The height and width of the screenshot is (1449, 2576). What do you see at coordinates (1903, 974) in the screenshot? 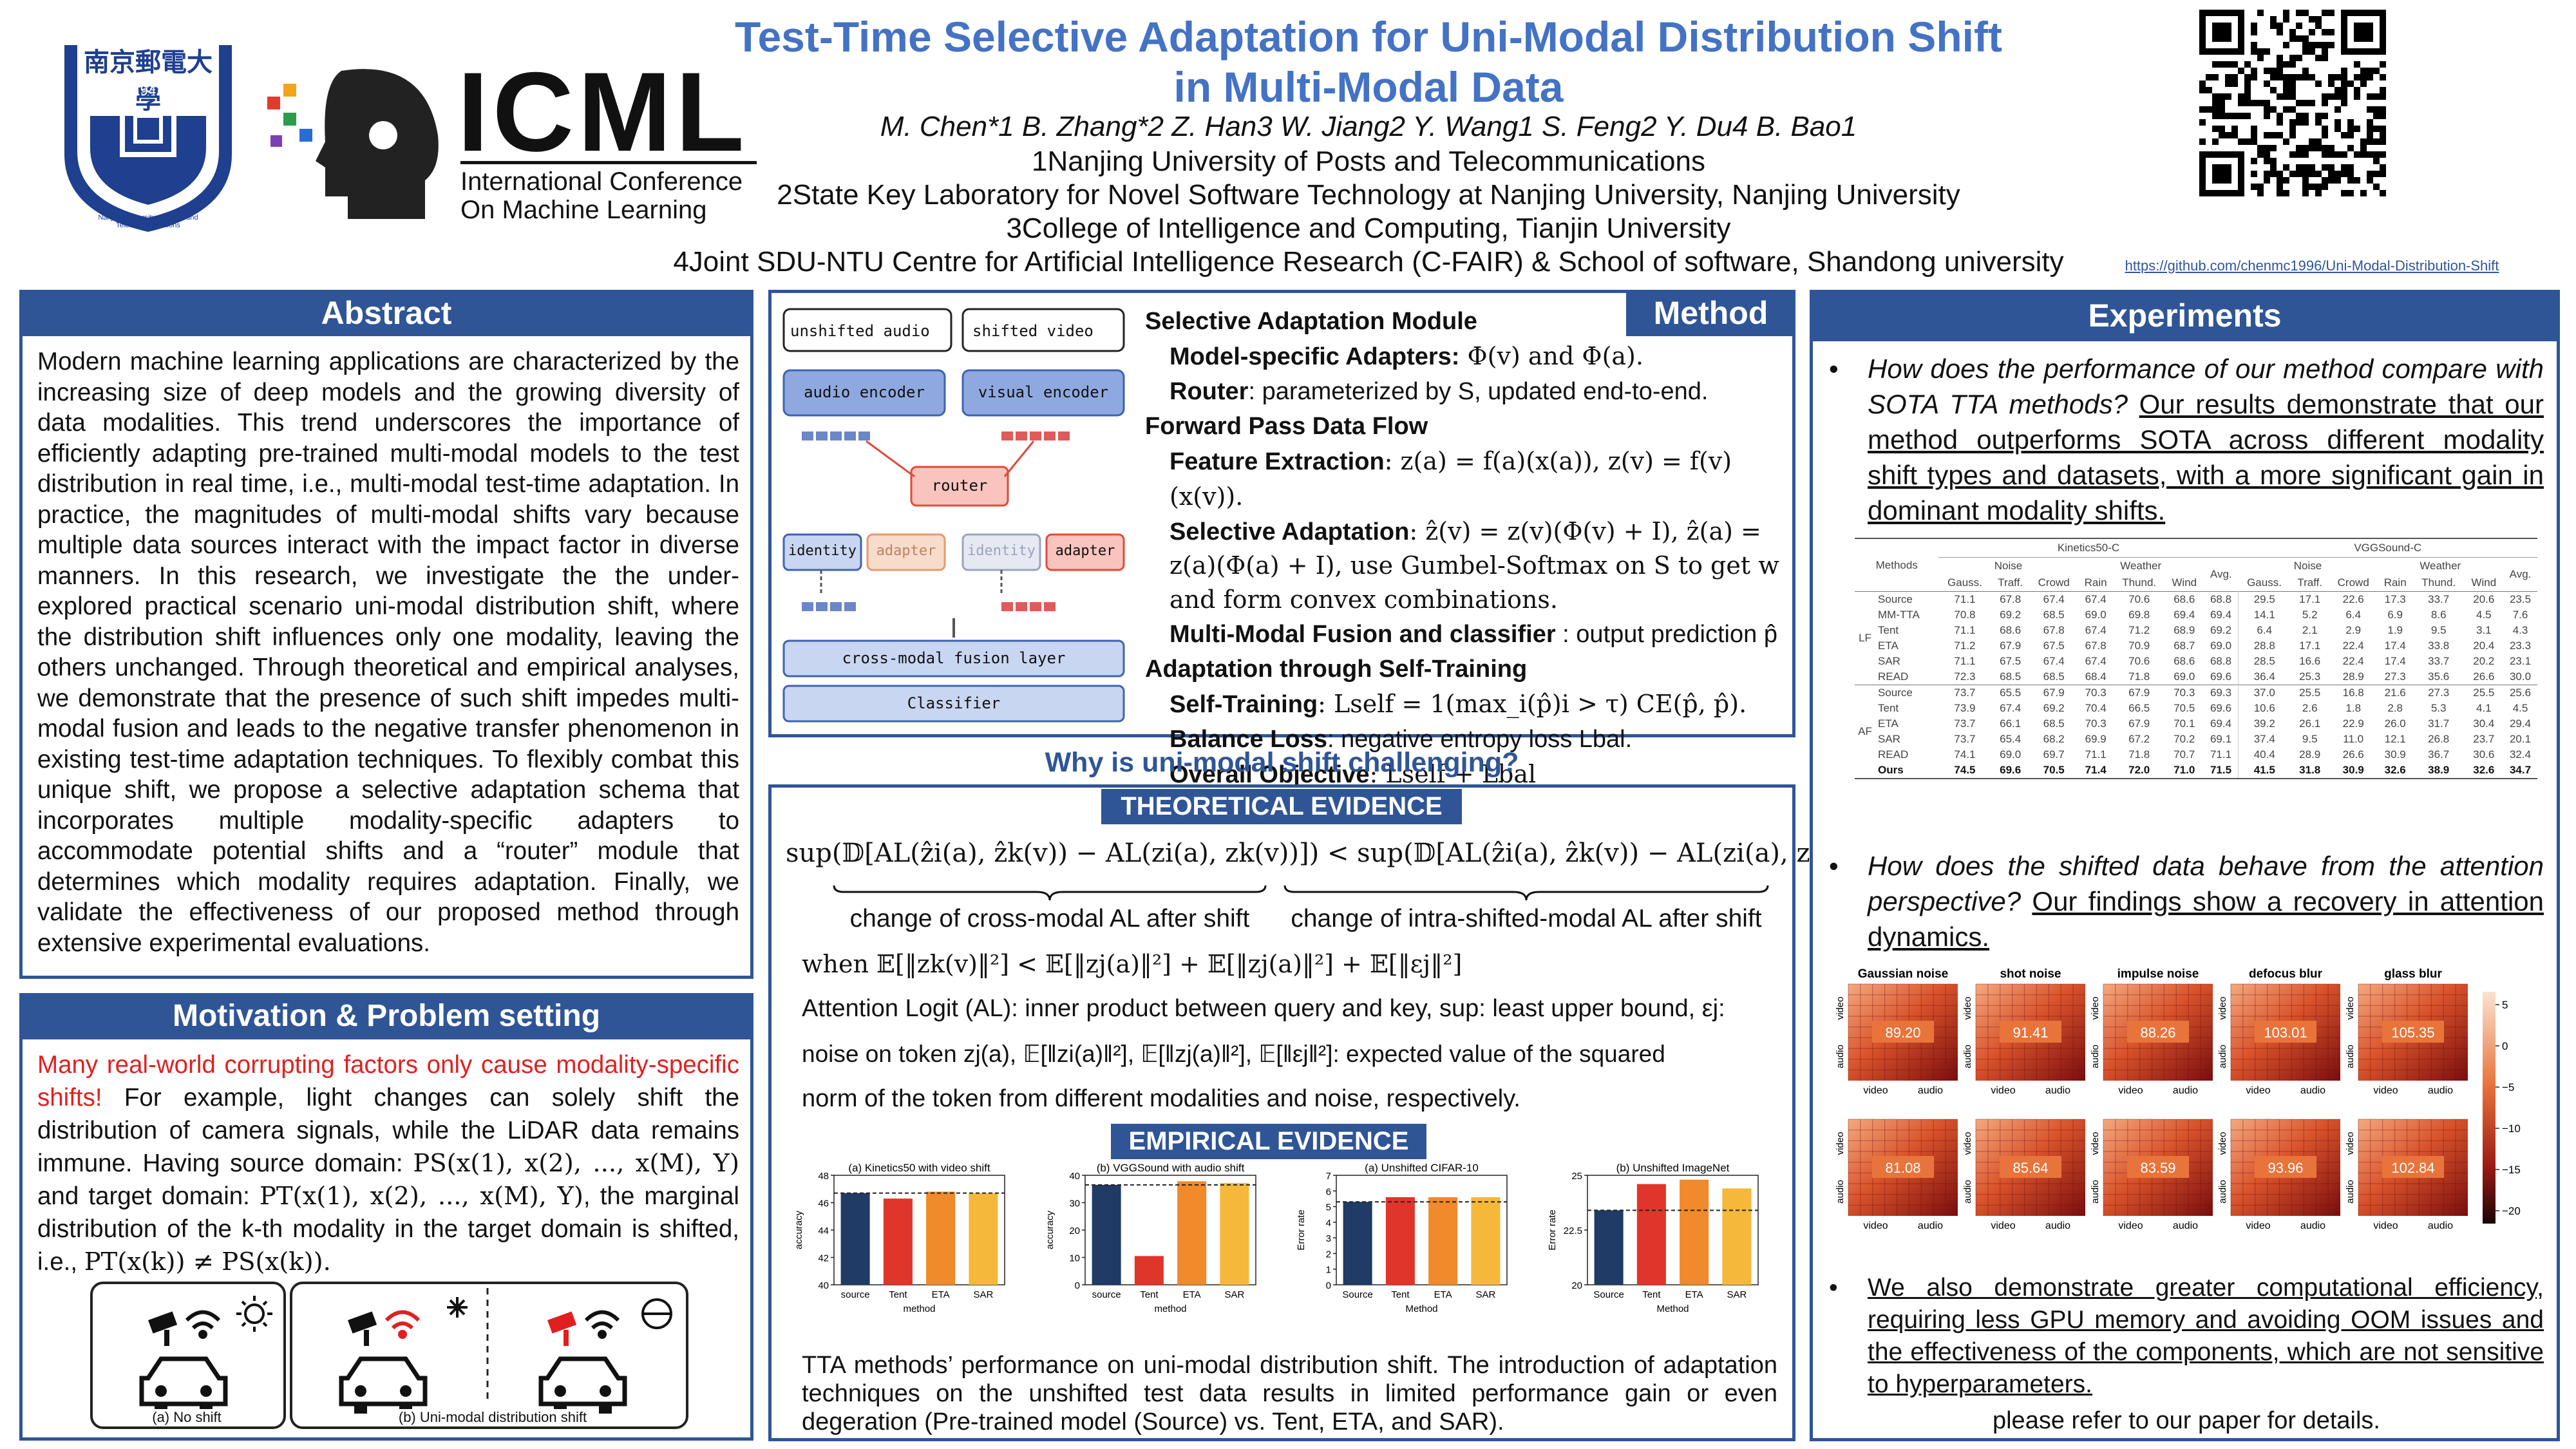
I see `heatmap-title: Gaussian noise` at bounding box center [1903, 974].